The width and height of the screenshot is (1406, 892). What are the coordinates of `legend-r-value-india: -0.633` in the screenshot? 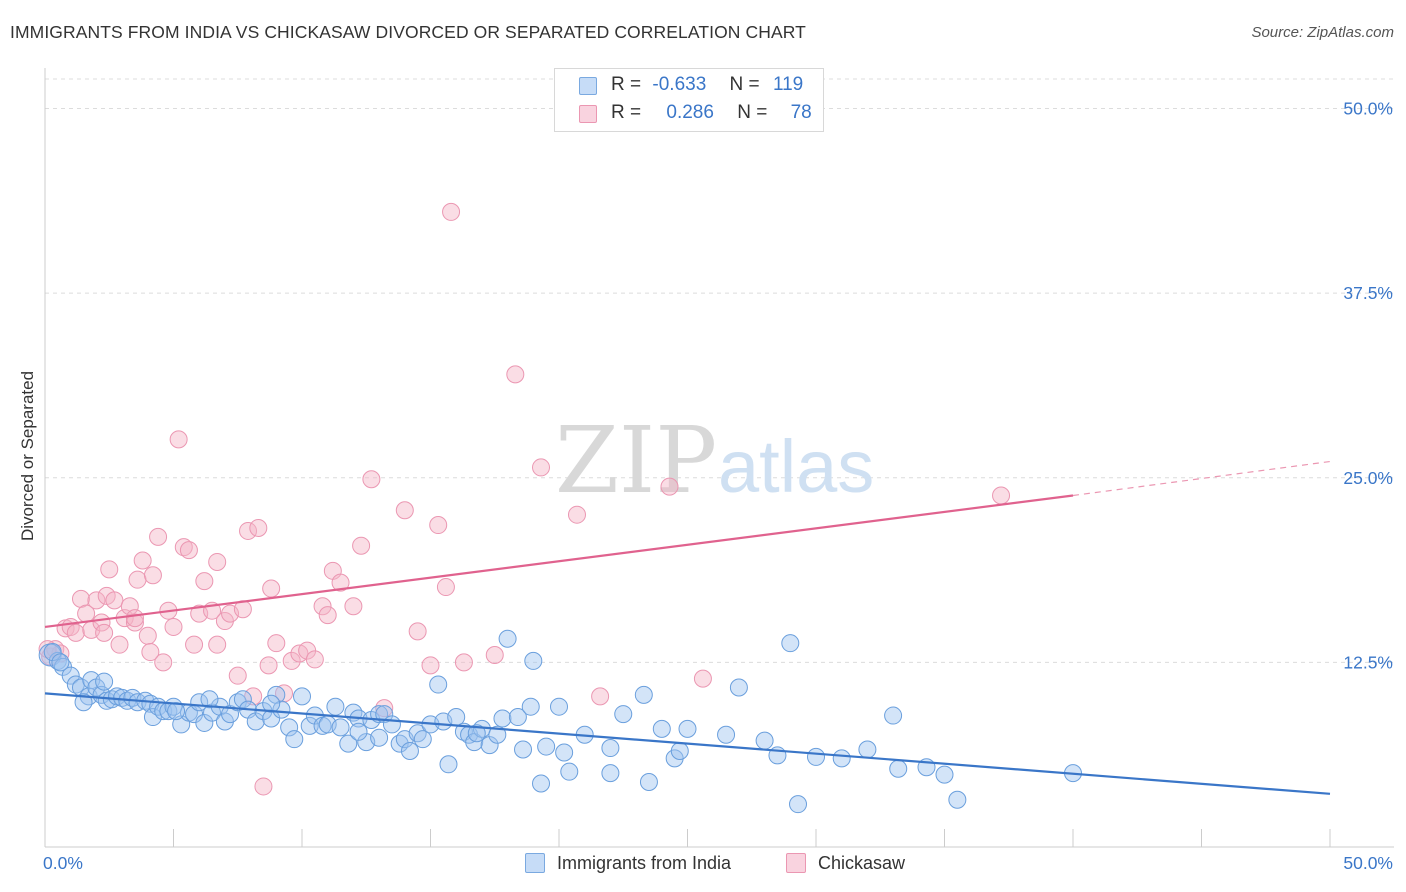 It's located at (679, 84).